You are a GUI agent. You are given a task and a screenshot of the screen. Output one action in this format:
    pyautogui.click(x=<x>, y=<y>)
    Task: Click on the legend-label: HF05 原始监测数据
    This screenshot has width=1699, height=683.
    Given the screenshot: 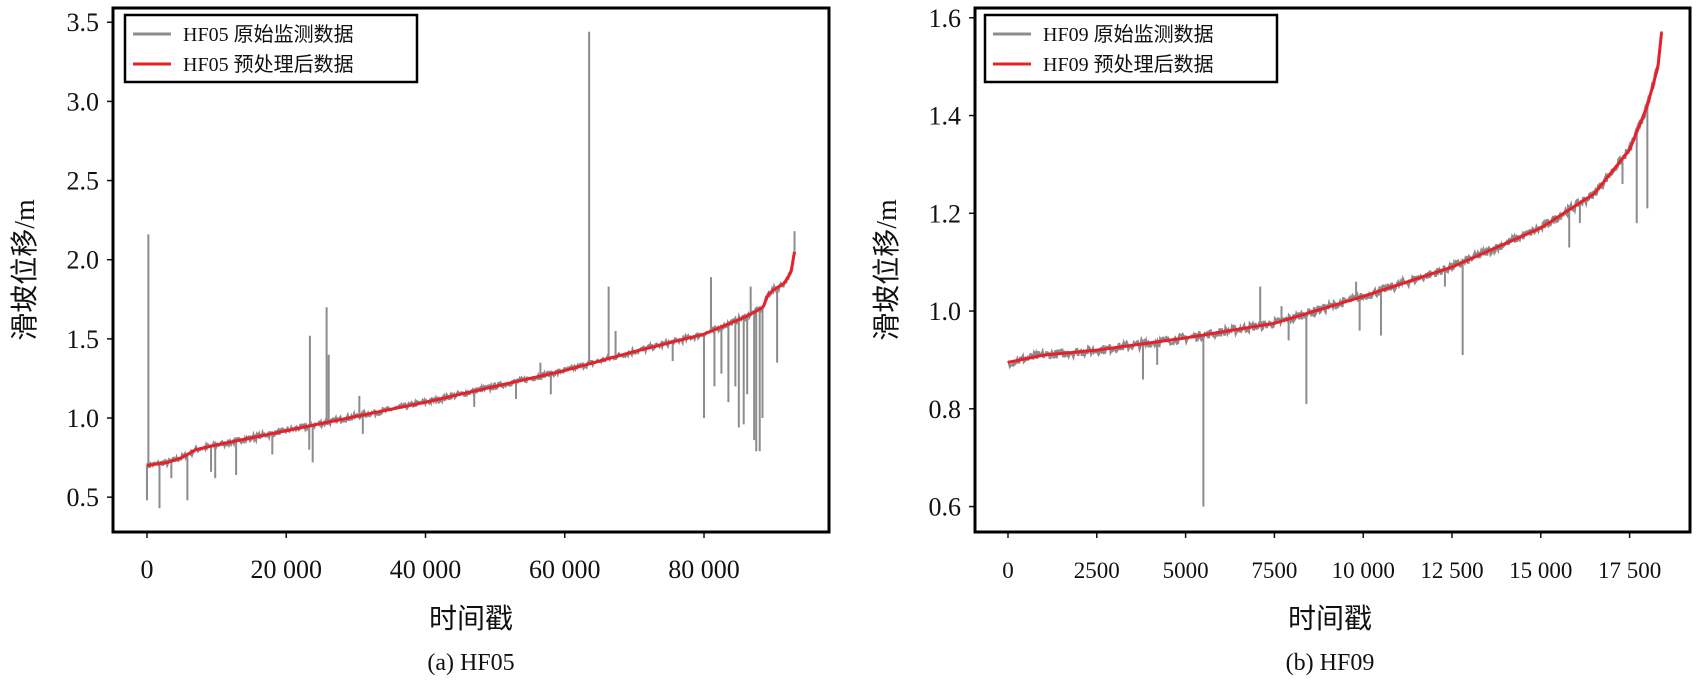 What is the action you would take?
    pyautogui.click(x=268, y=34)
    